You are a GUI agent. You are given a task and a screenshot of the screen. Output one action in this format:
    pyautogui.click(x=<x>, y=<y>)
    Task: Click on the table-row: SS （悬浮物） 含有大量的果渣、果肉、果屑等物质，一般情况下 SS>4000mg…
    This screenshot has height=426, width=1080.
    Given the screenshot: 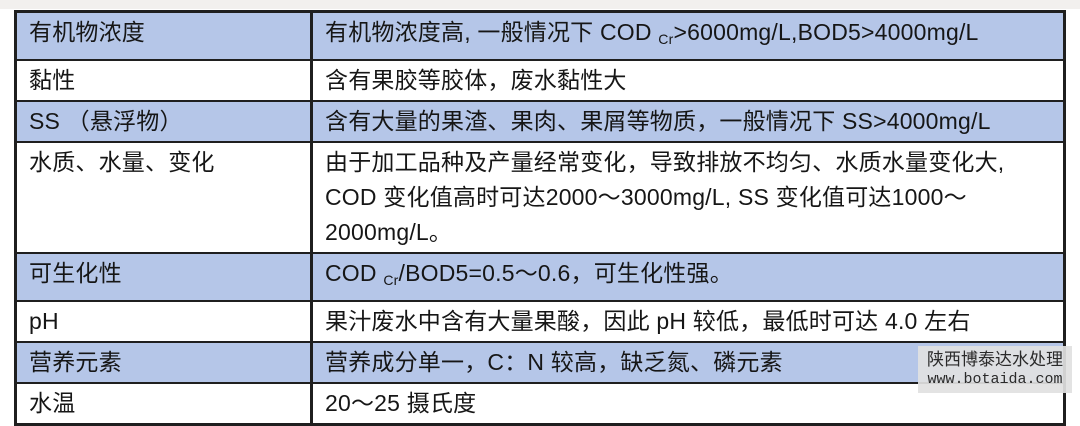 What is the action you would take?
    pyautogui.click(x=540, y=120)
    